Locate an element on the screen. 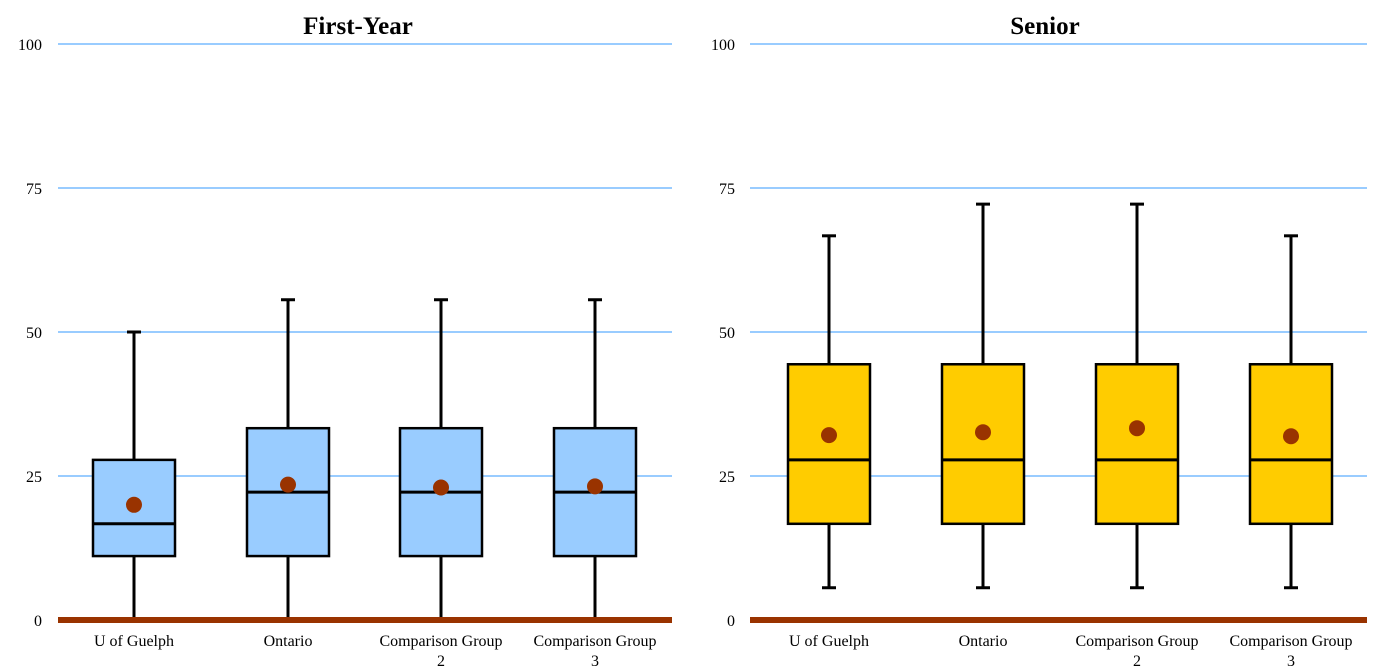  chart-title: Senior is located at coordinates (1044, 26).